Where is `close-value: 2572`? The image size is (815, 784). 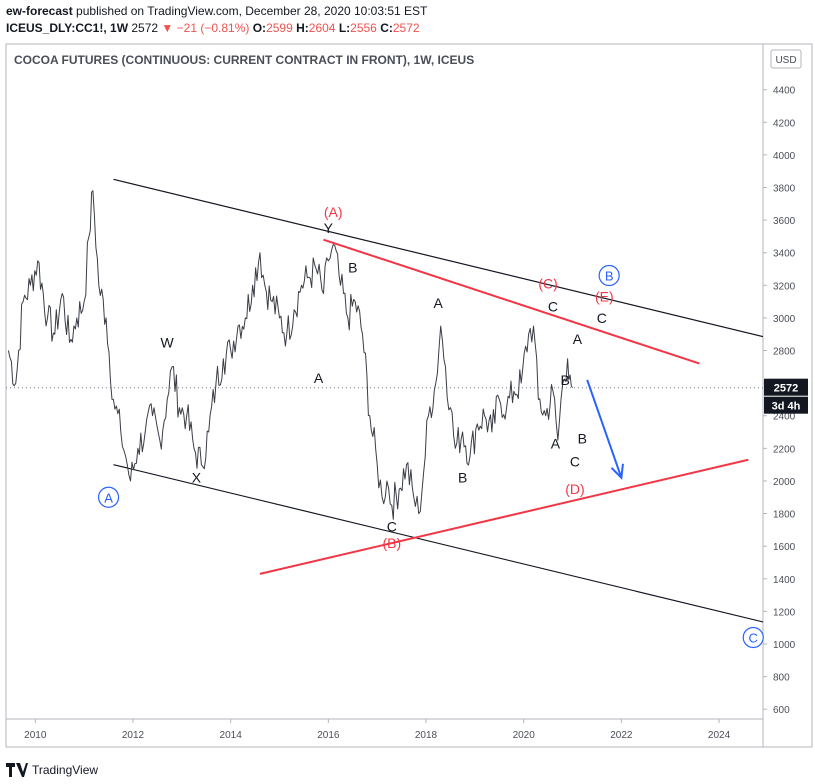
close-value: 2572 is located at coordinates (406, 28).